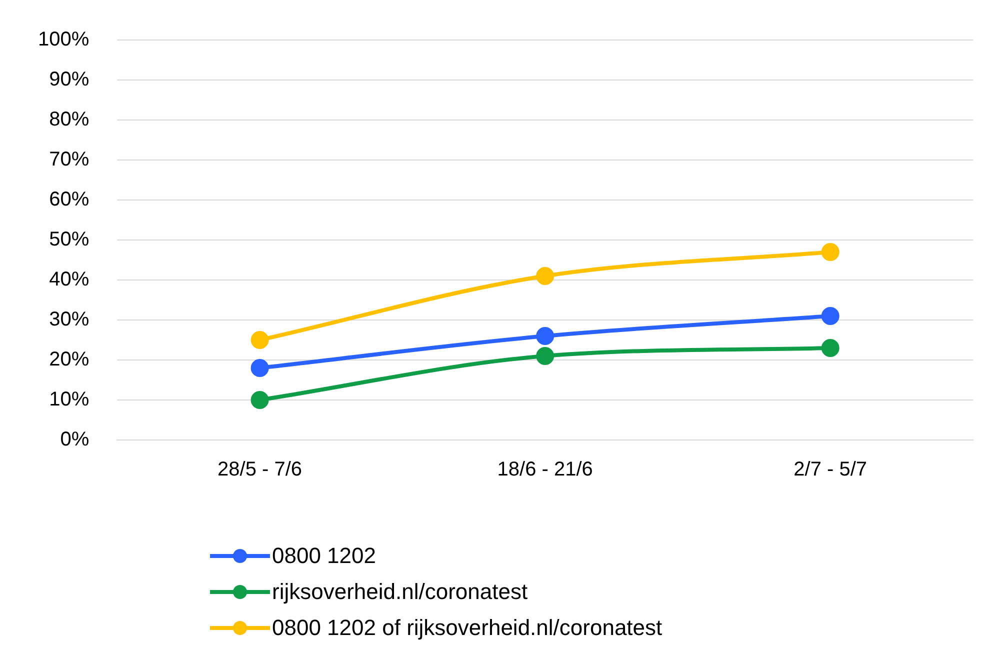  I want to click on legend-label: 0800 1202 of rijksoverheid.nl/coronatest, so click(467, 628).